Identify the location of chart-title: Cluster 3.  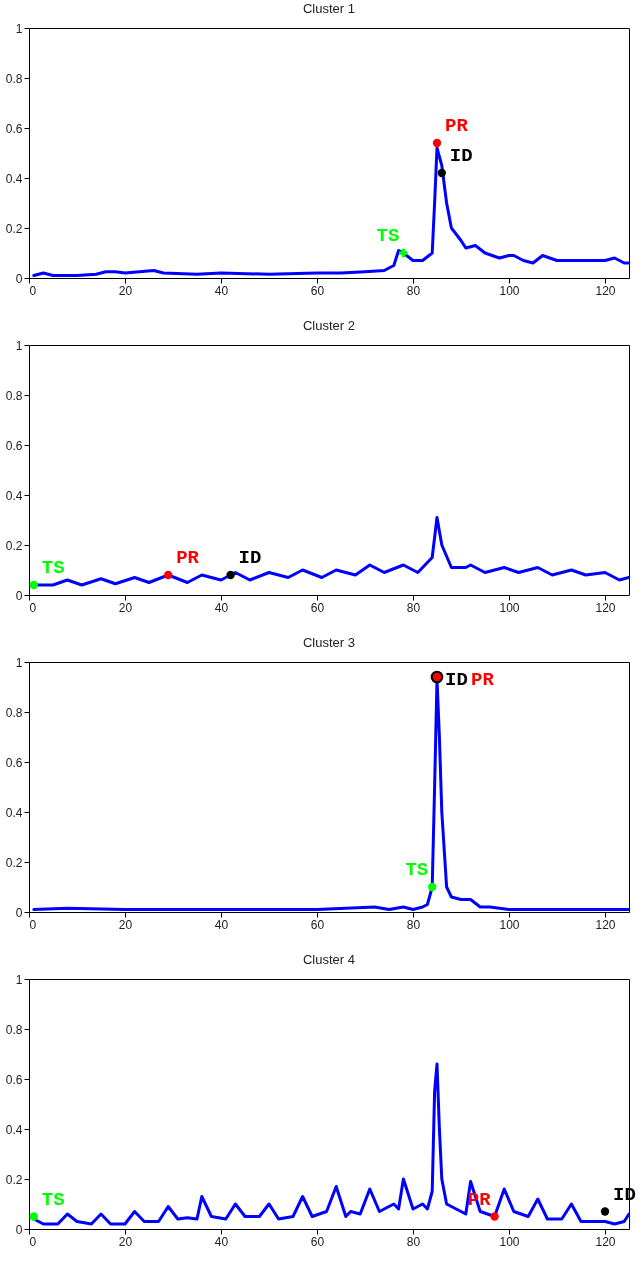
(329, 642).